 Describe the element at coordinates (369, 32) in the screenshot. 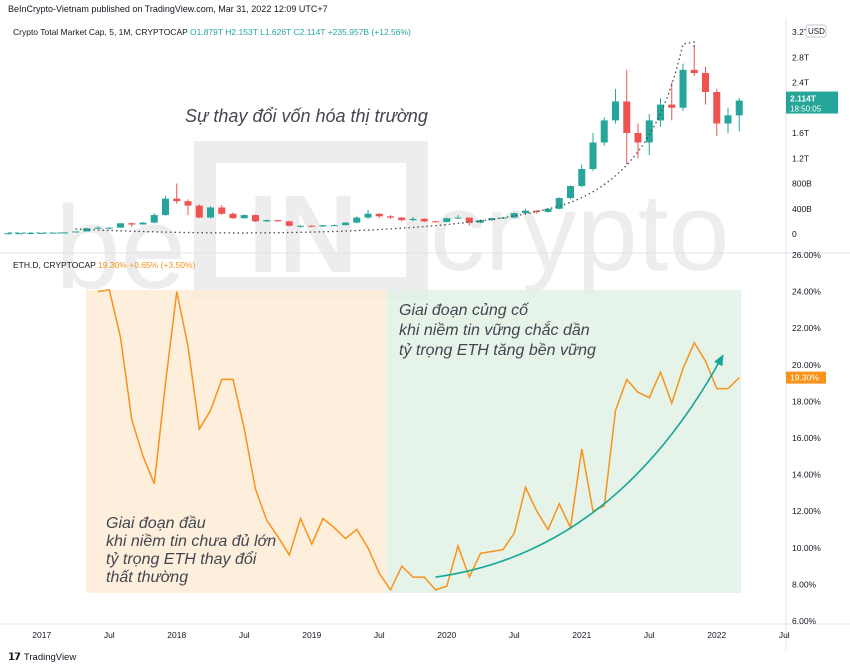

I see `legend-change: +235.957B (+12.56%)` at that location.